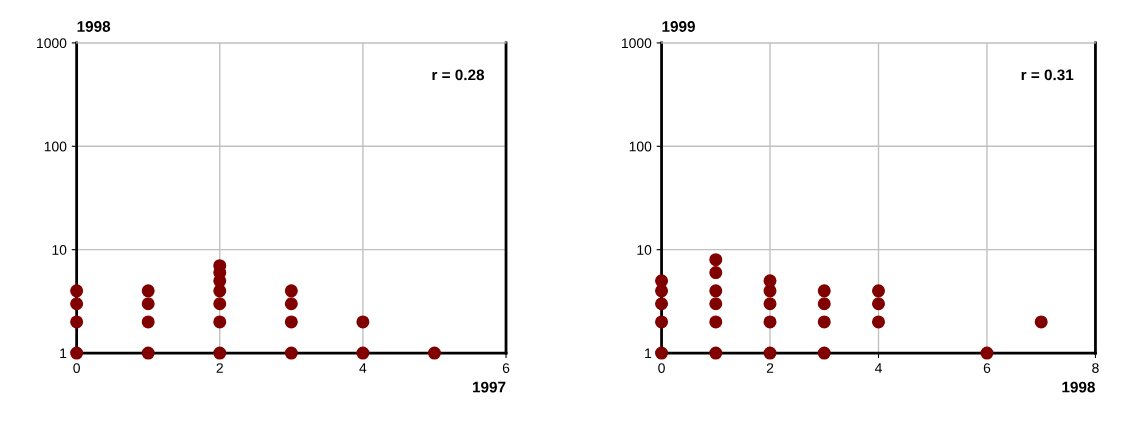 The width and height of the screenshot is (1127, 429). What do you see at coordinates (458, 75) in the screenshot?
I see `annotation: r = 0.28` at bounding box center [458, 75].